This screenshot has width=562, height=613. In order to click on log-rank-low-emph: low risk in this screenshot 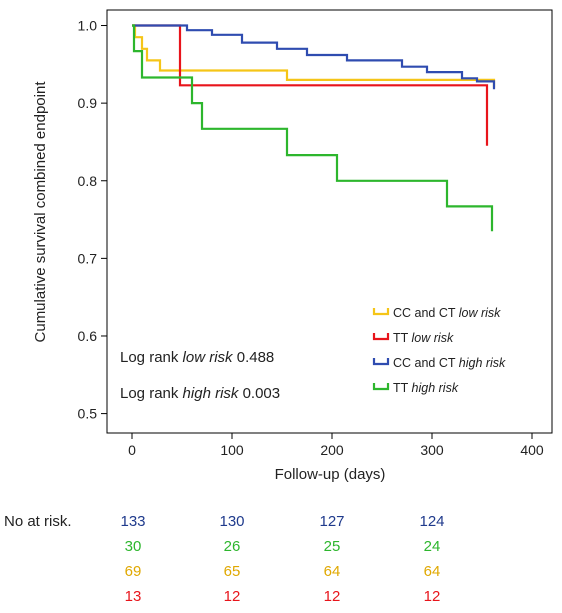, I will do `click(209, 357)`.